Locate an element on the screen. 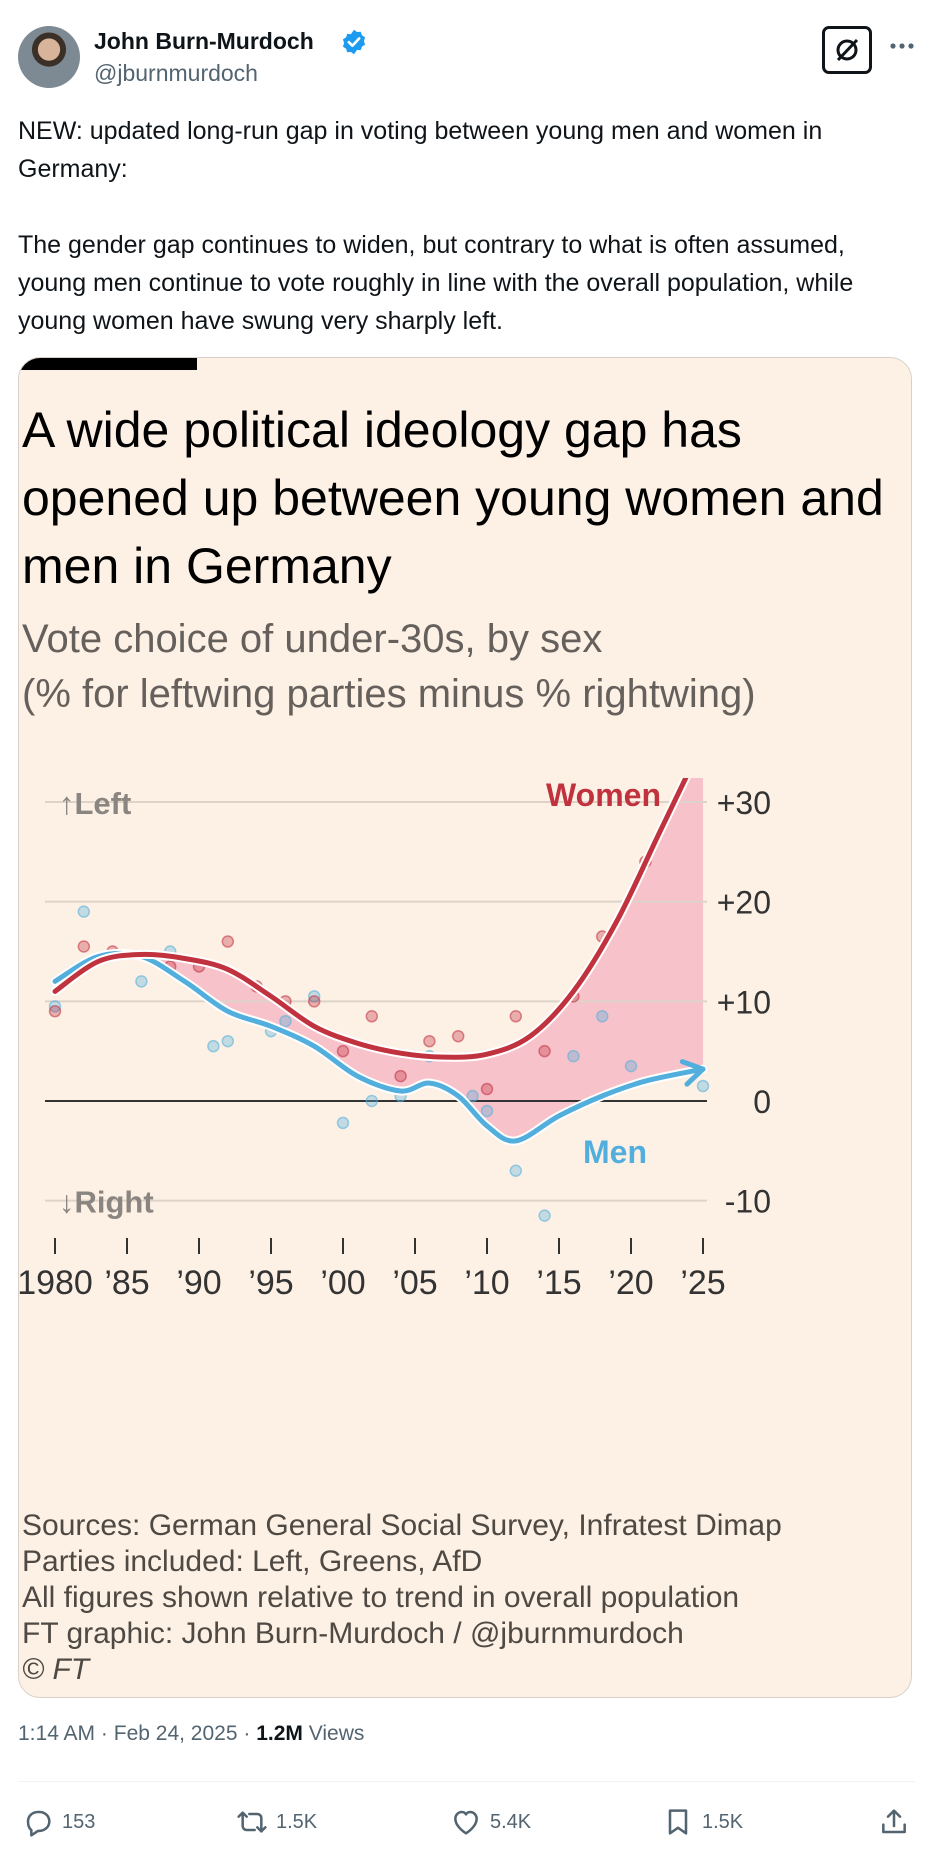 Image resolution: width=933 pixels, height=1852 pixels. x-tick-label: ’05 is located at coordinates (414, 1283).